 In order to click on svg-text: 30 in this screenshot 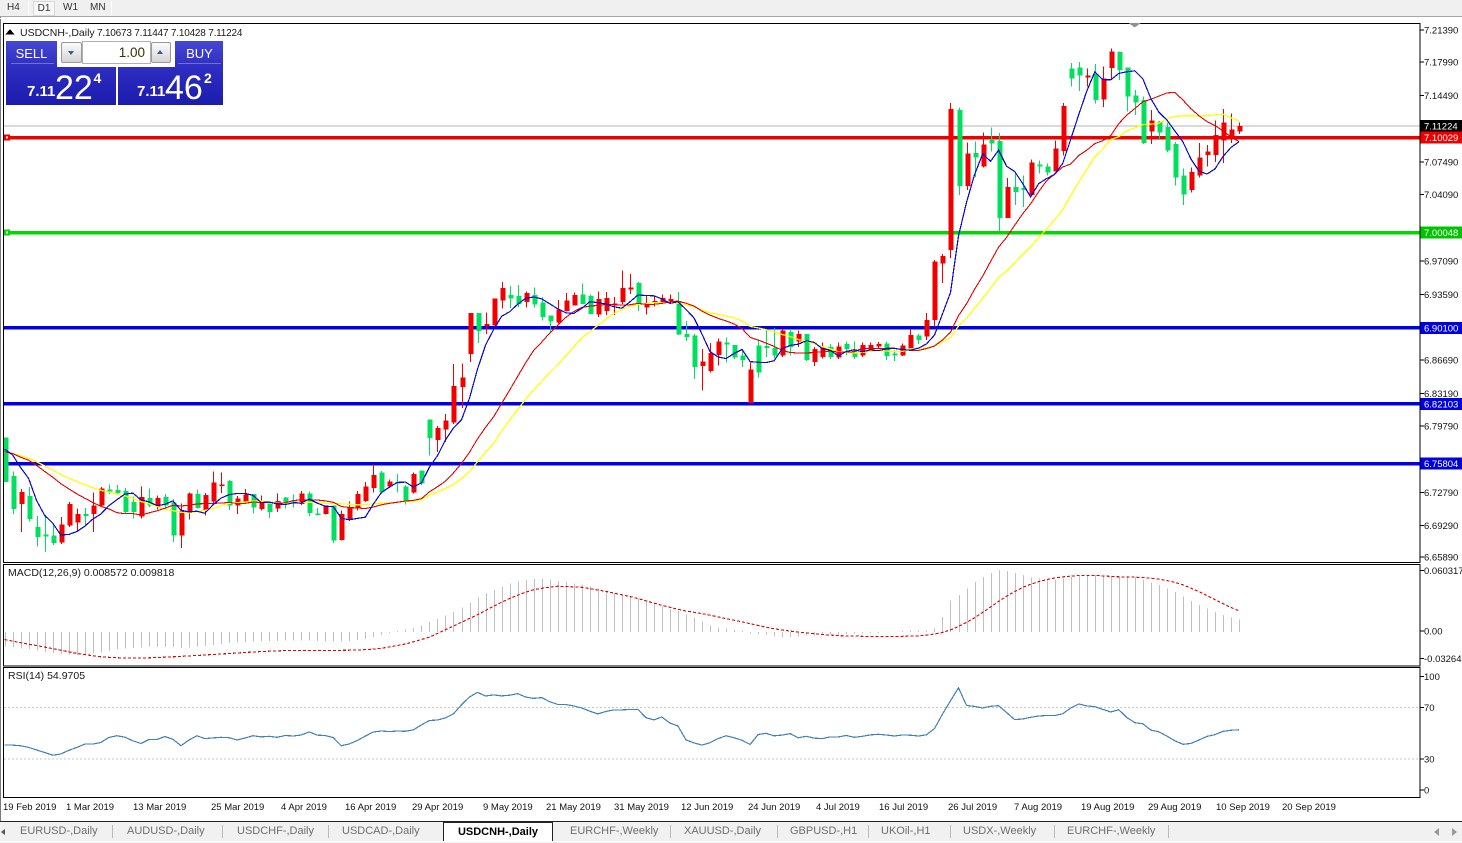, I will do `click(1429, 760)`.